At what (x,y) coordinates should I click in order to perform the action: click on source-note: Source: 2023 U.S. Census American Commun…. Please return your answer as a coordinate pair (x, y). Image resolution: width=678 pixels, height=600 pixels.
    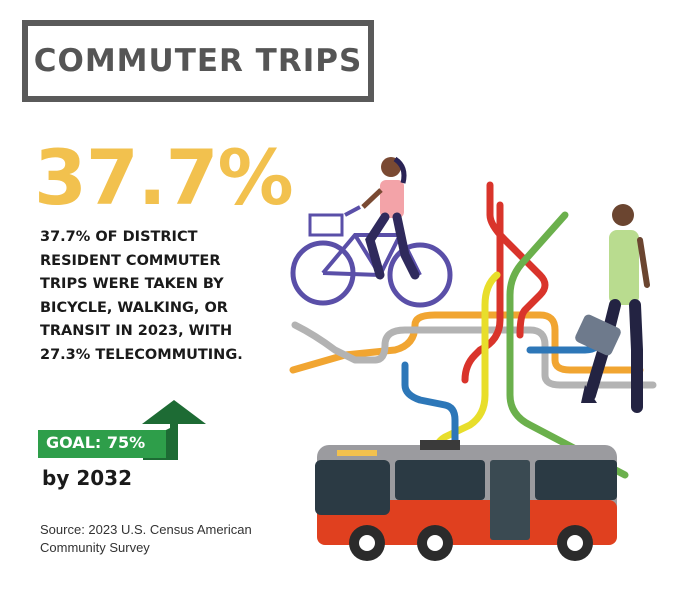
    Looking at the image, I should click on (146, 538).